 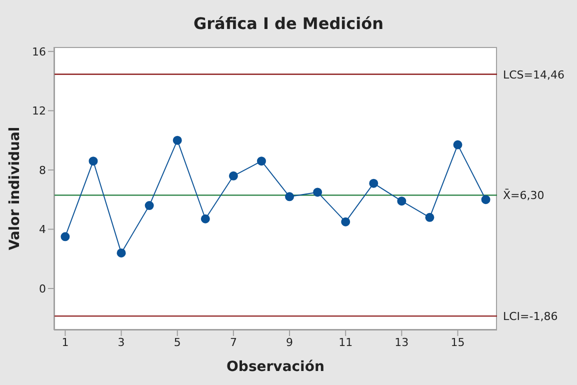 I want to click on x-tick-label: 9, so click(x=290, y=342).